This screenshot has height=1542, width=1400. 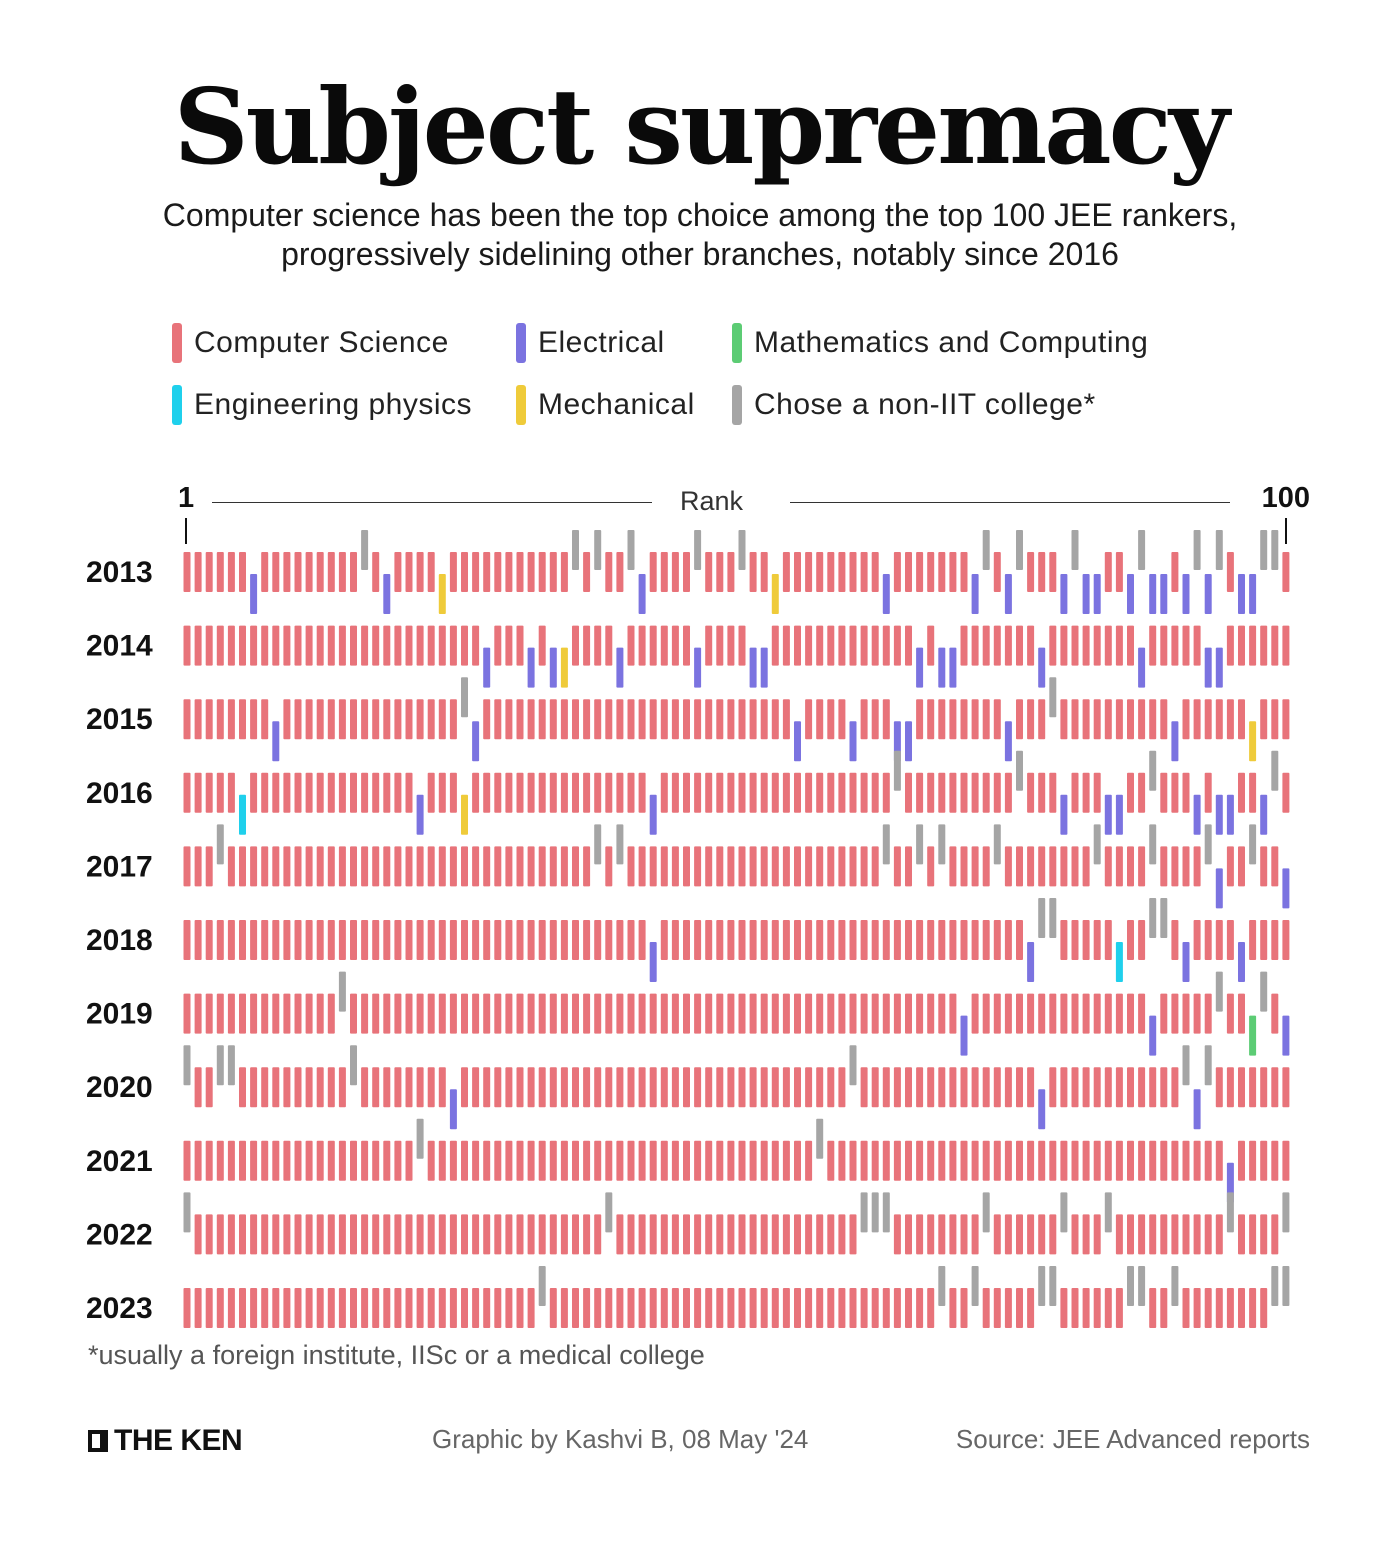 I want to click on year-row-2023: 2023, so click(x=688, y=1297).